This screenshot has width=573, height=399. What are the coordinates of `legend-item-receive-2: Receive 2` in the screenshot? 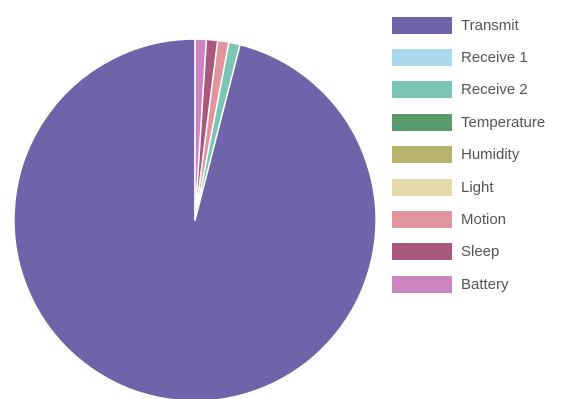 It's located at (468, 90).